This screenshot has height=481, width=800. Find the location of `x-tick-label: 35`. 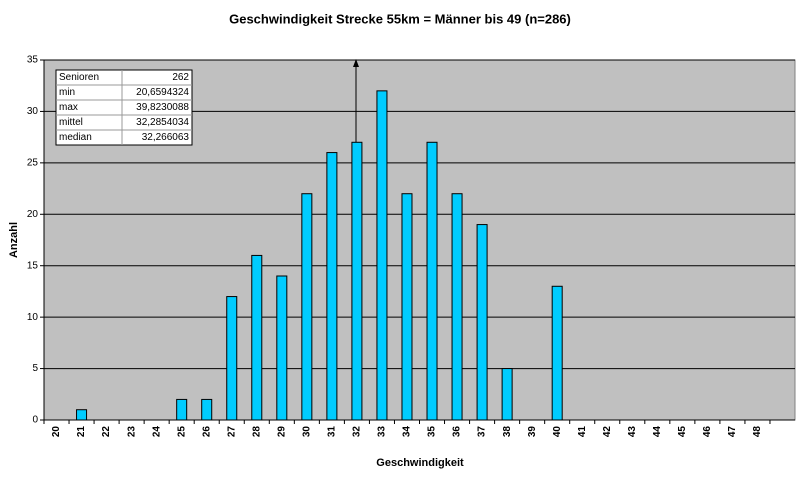

x-tick-label: 35 is located at coordinates (432, 432).